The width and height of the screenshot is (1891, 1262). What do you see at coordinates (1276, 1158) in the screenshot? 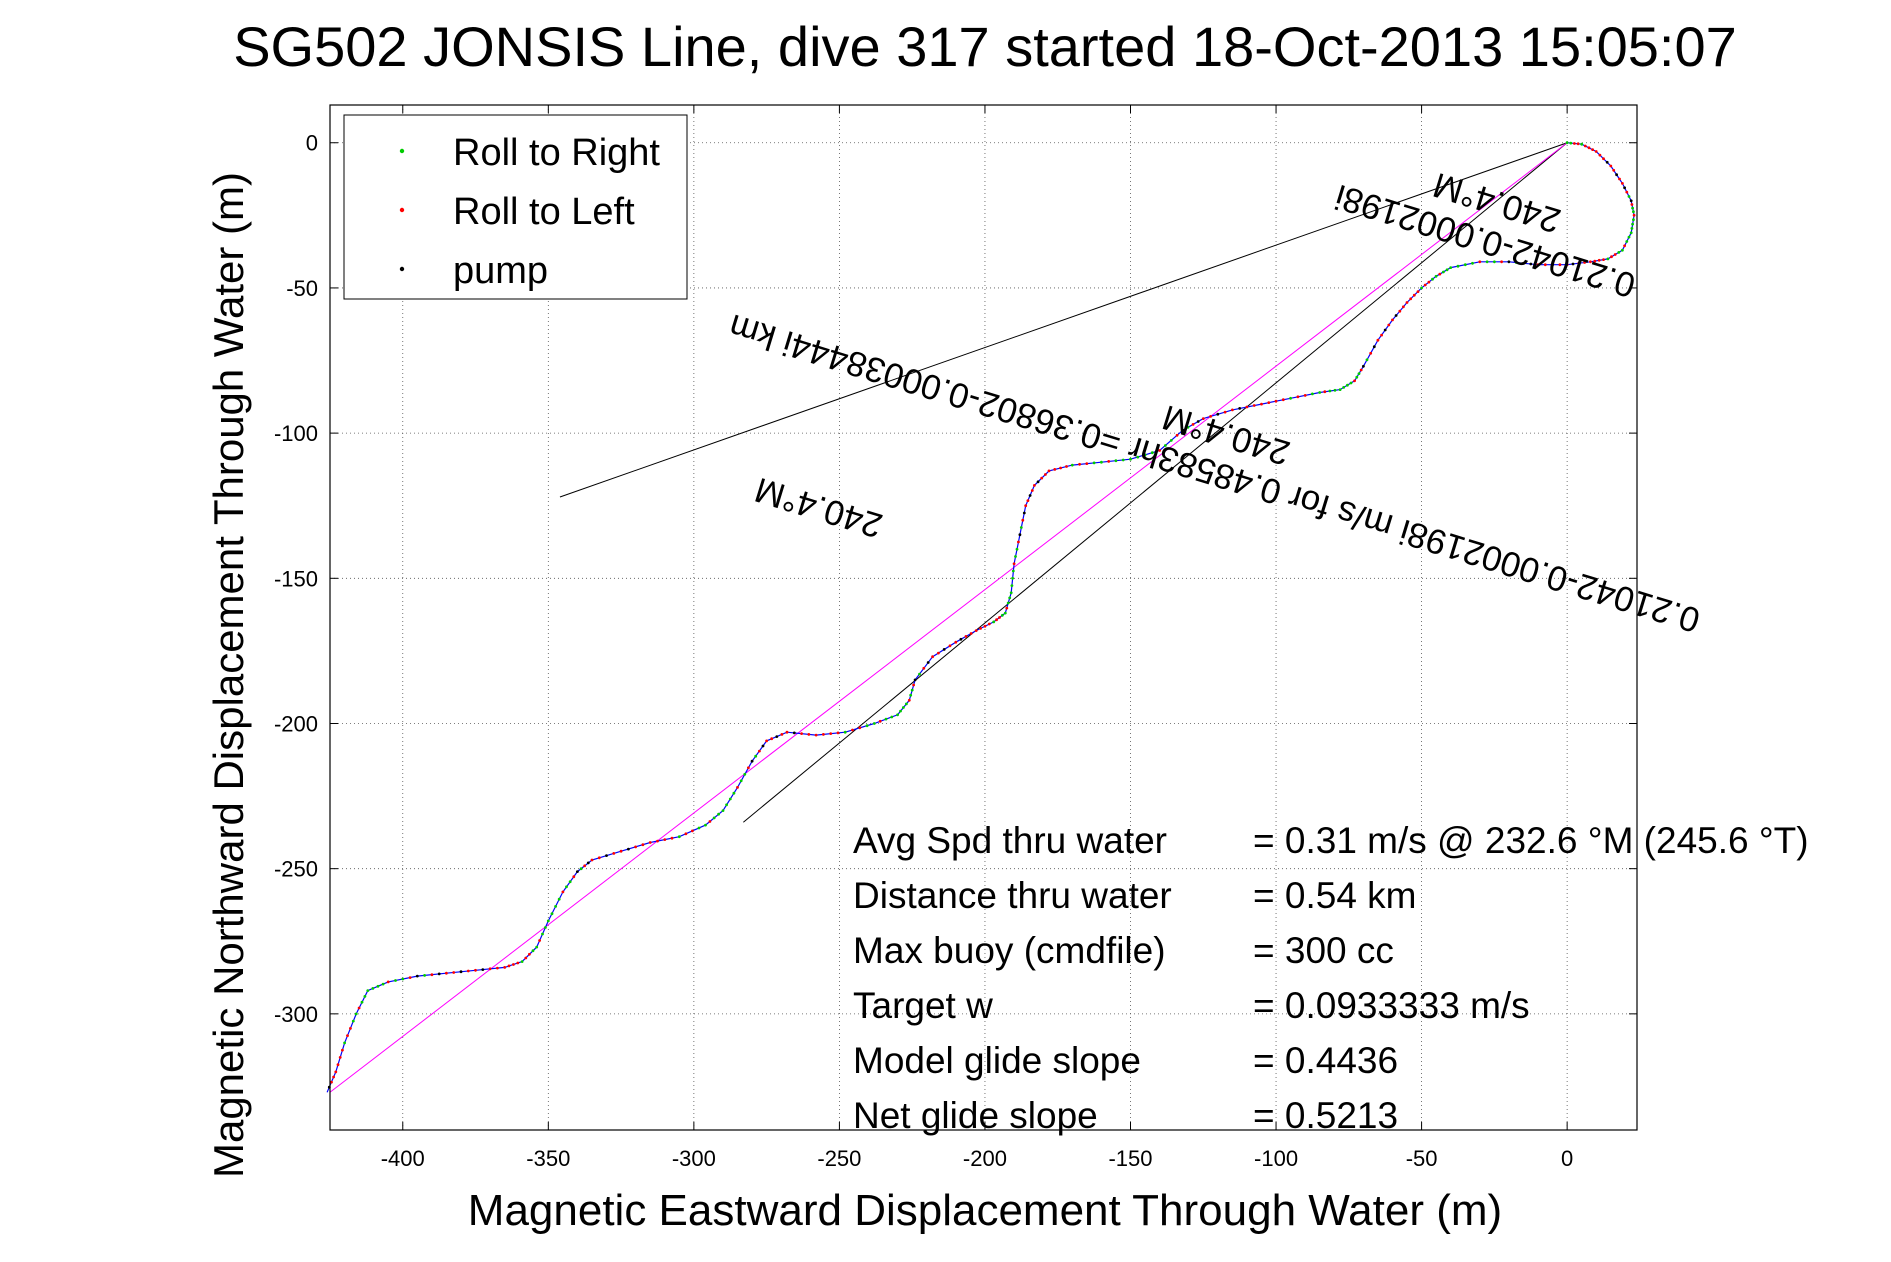
I see `x-tick-label: -100` at bounding box center [1276, 1158].